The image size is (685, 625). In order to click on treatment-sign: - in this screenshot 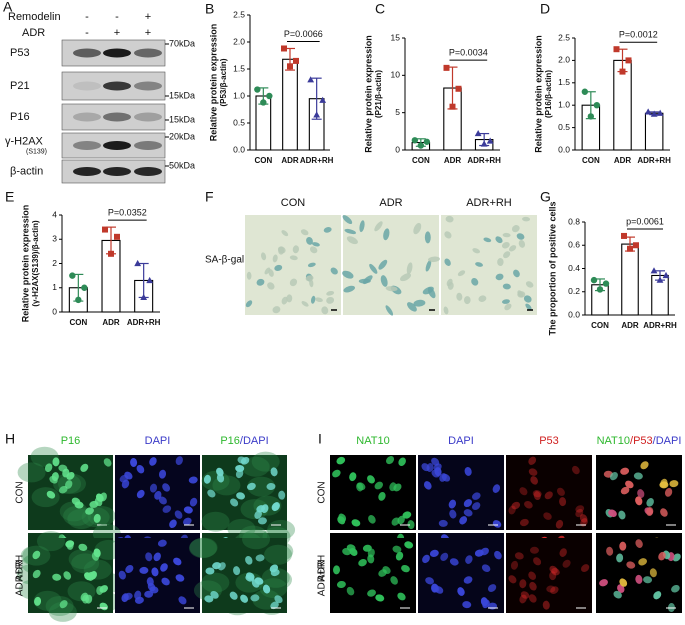, I will do `click(87, 17)`.